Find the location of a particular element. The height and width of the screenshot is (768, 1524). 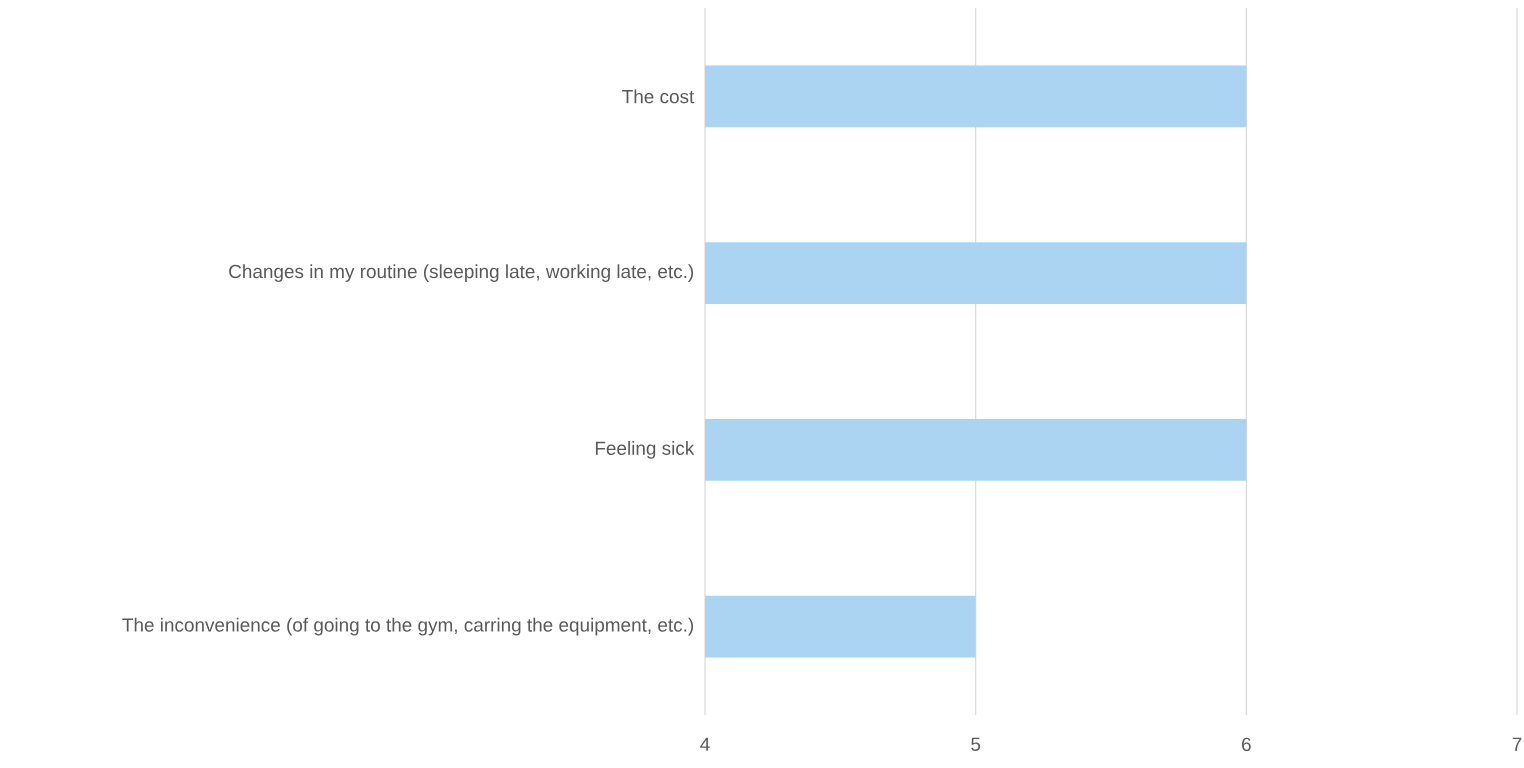

x-tick-label: 4 is located at coordinates (705, 744).